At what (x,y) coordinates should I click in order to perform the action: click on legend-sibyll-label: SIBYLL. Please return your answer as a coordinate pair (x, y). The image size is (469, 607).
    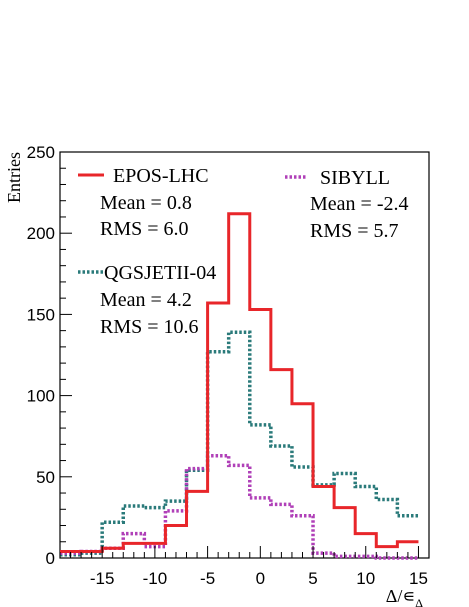
    Looking at the image, I should click on (355, 178).